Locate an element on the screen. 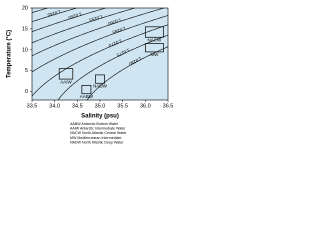 This screenshot has width=320, height=240. legend-entry: NADW North Atlantic Deep Water is located at coordinates (97, 142).